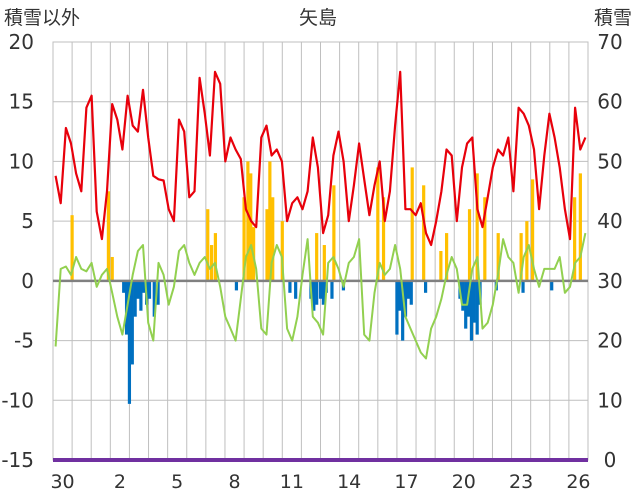 Image resolution: width=636 pixels, height=501 pixels. Describe the element at coordinates (609, 341) in the screenshot. I see `y-right-tick-label: 20` at that location.